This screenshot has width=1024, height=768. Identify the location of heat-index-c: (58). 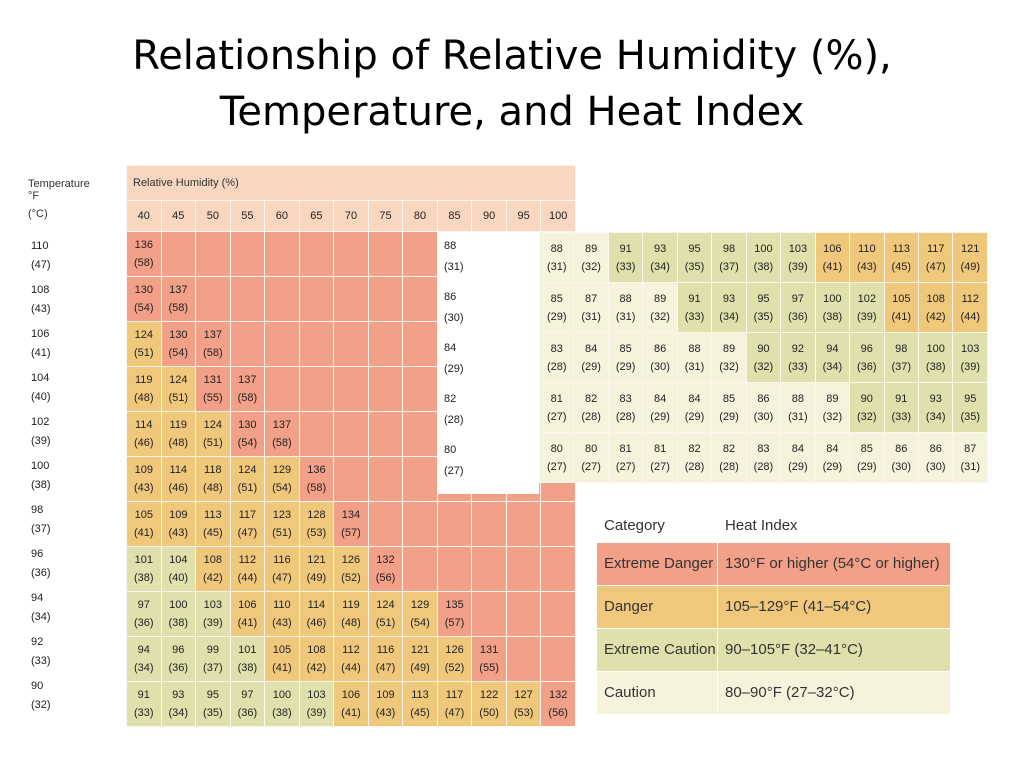
(178, 308).